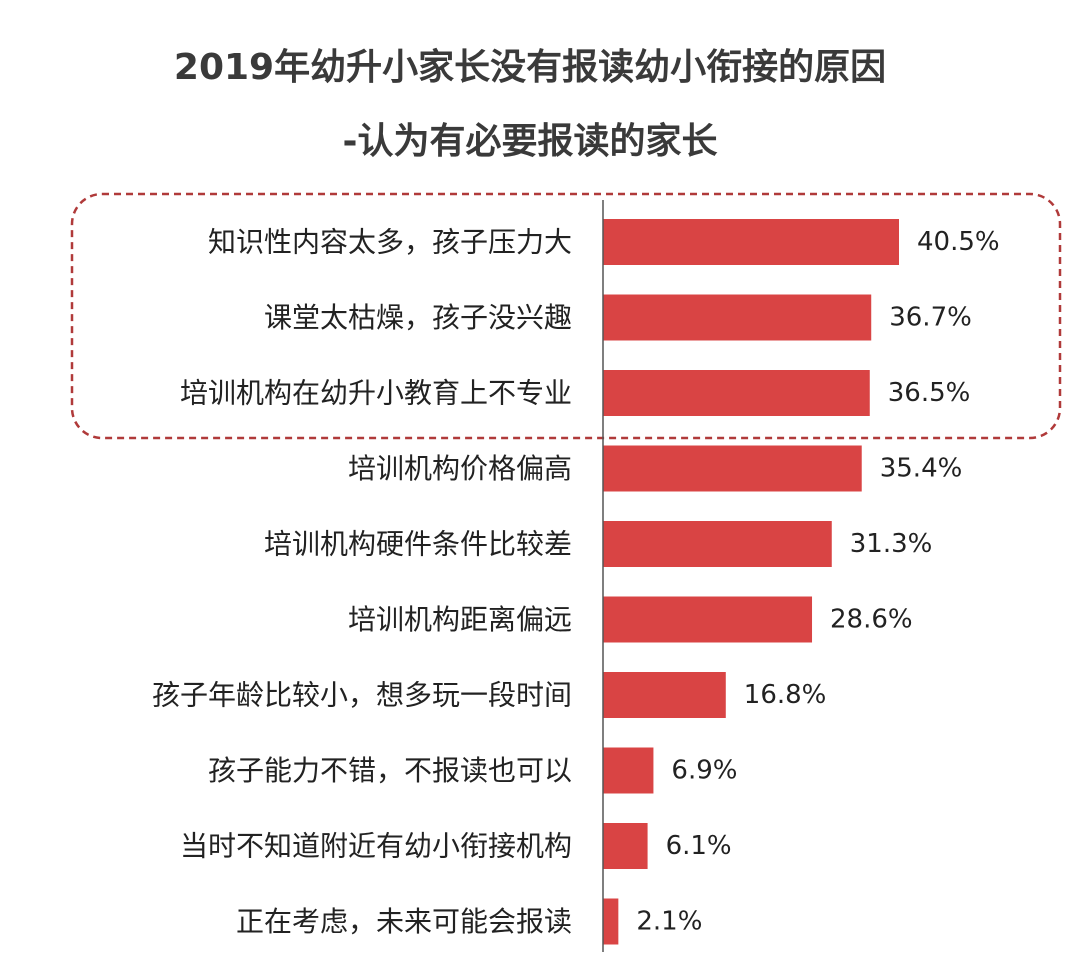 The image size is (1080, 980). Describe the element at coordinates (376, 846) in the screenshot. I see `category-label: 当时不知道附近有幼小衔接机构` at that location.